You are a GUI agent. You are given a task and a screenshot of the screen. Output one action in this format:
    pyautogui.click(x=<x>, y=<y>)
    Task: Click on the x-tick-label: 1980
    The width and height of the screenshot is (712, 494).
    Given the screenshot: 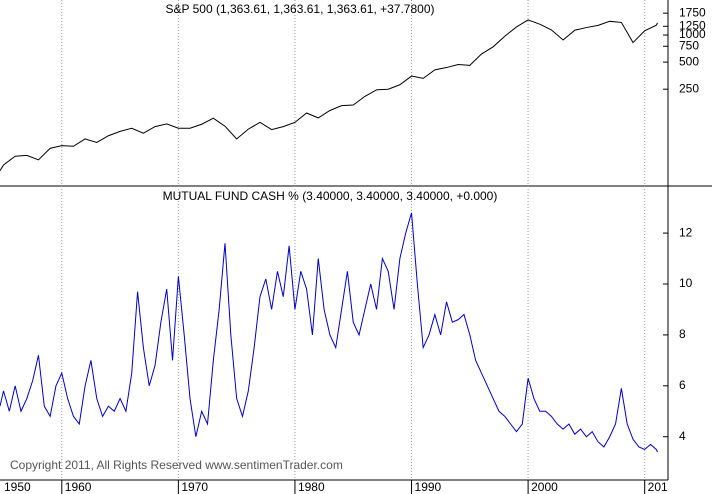 What is the action you would take?
    pyautogui.click(x=311, y=487)
    